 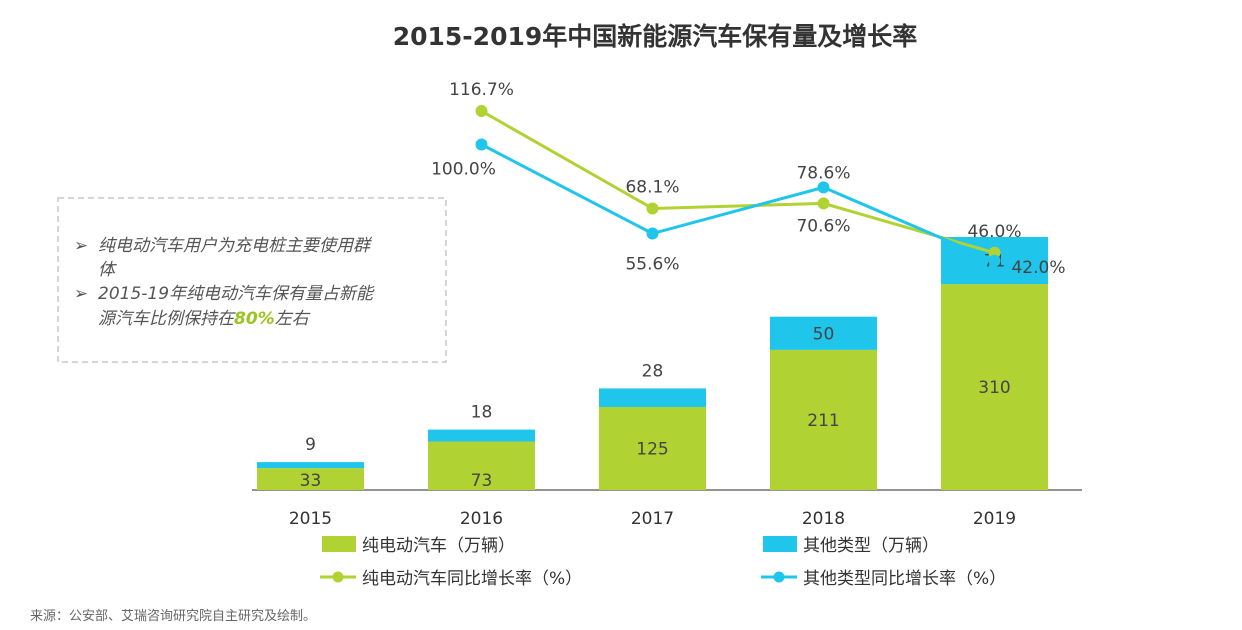 What do you see at coordinates (481, 519) in the screenshot?
I see `x-tick-label-2016: 2016` at bounding box center [481, 519].